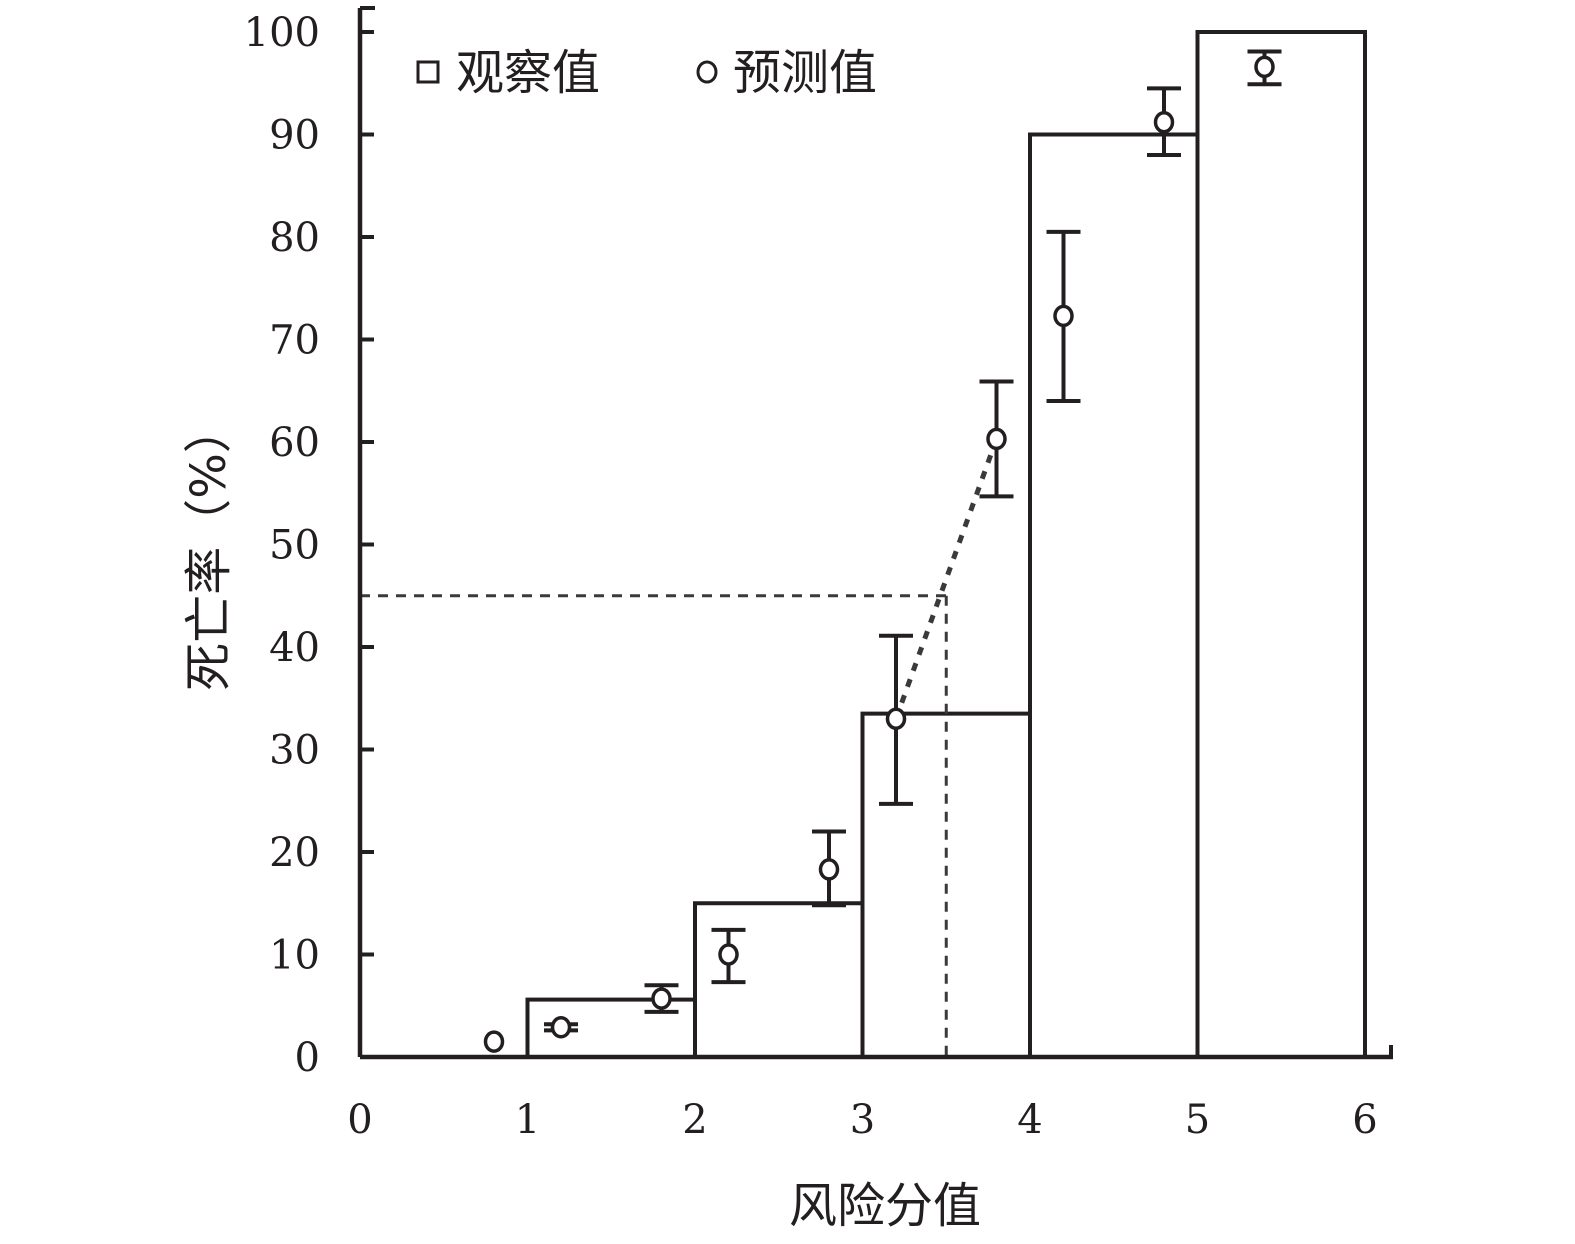 The image size is (1575, 1244). I want to click on y-tick-label-0: 0, so click(307, 1058).